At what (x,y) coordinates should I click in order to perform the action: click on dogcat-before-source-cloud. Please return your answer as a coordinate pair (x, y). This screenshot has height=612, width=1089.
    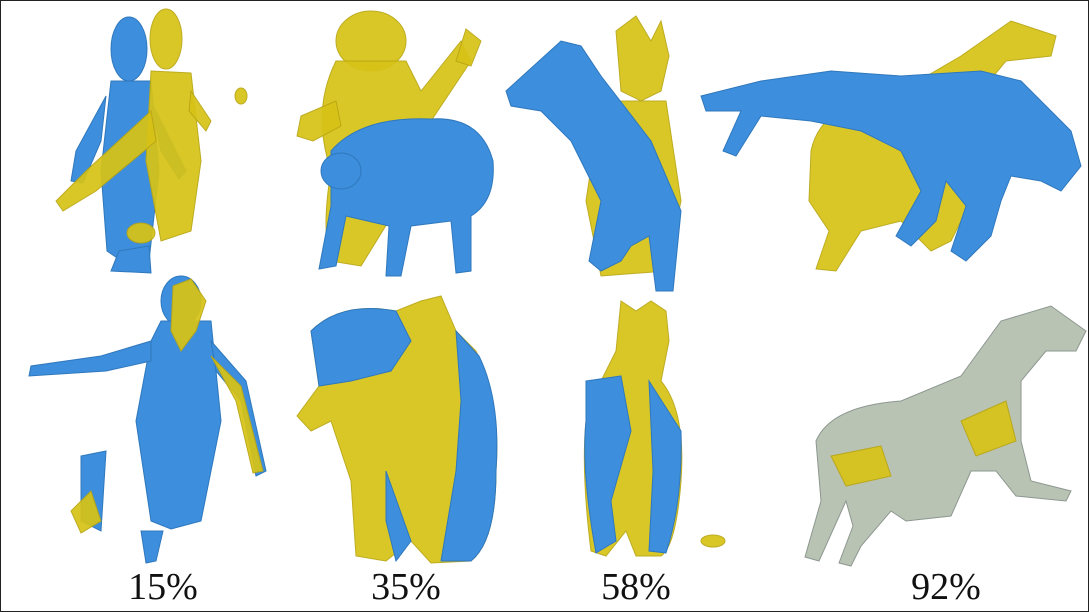
    Looking at the image, I should click on (593, 166).